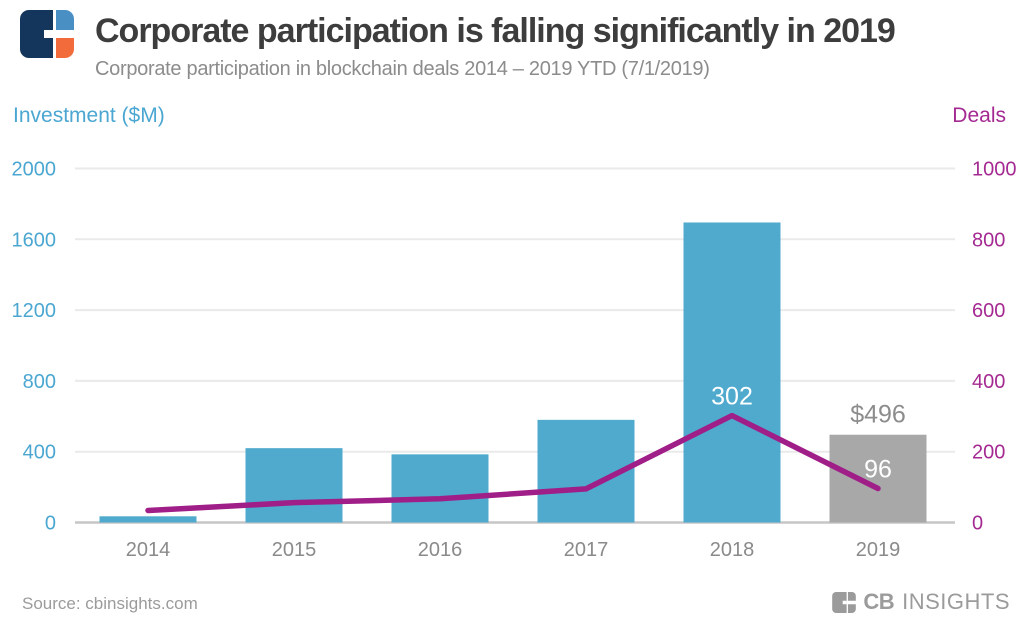 Image resolution: width=1024 pixels, height=627 pixels. What do you see at coordinates (148, 550) in the screenshot?
I see `x-tick-label-2014: 2014` at bounding box center [148, 550].